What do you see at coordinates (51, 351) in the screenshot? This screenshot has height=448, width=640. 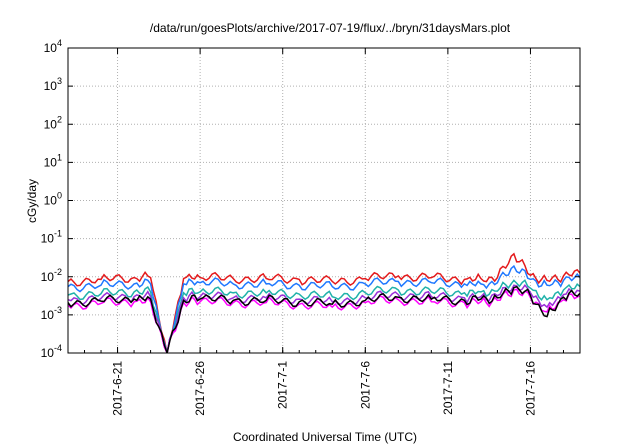 I see `y-tick-label: 10⁻⁴` at bounding box center [51, 351].